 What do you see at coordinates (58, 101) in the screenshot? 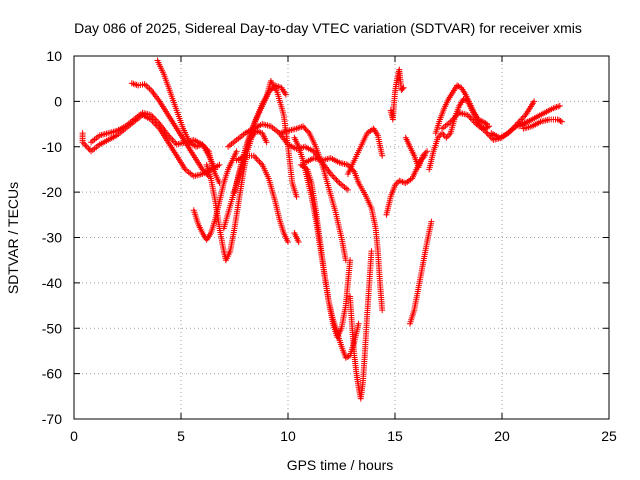
I see `y-tick-label: 0` at bounding box center [58, 101].